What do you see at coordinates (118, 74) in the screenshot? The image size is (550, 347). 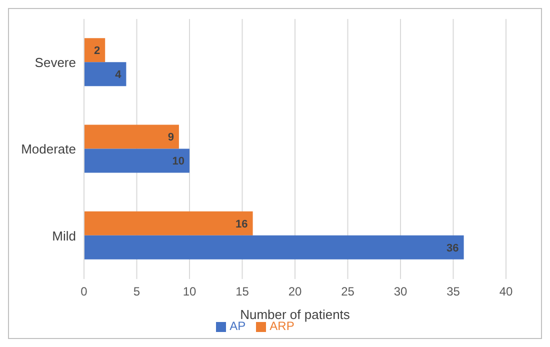 I see `data-label: 4` at bounding box center [118, 74].